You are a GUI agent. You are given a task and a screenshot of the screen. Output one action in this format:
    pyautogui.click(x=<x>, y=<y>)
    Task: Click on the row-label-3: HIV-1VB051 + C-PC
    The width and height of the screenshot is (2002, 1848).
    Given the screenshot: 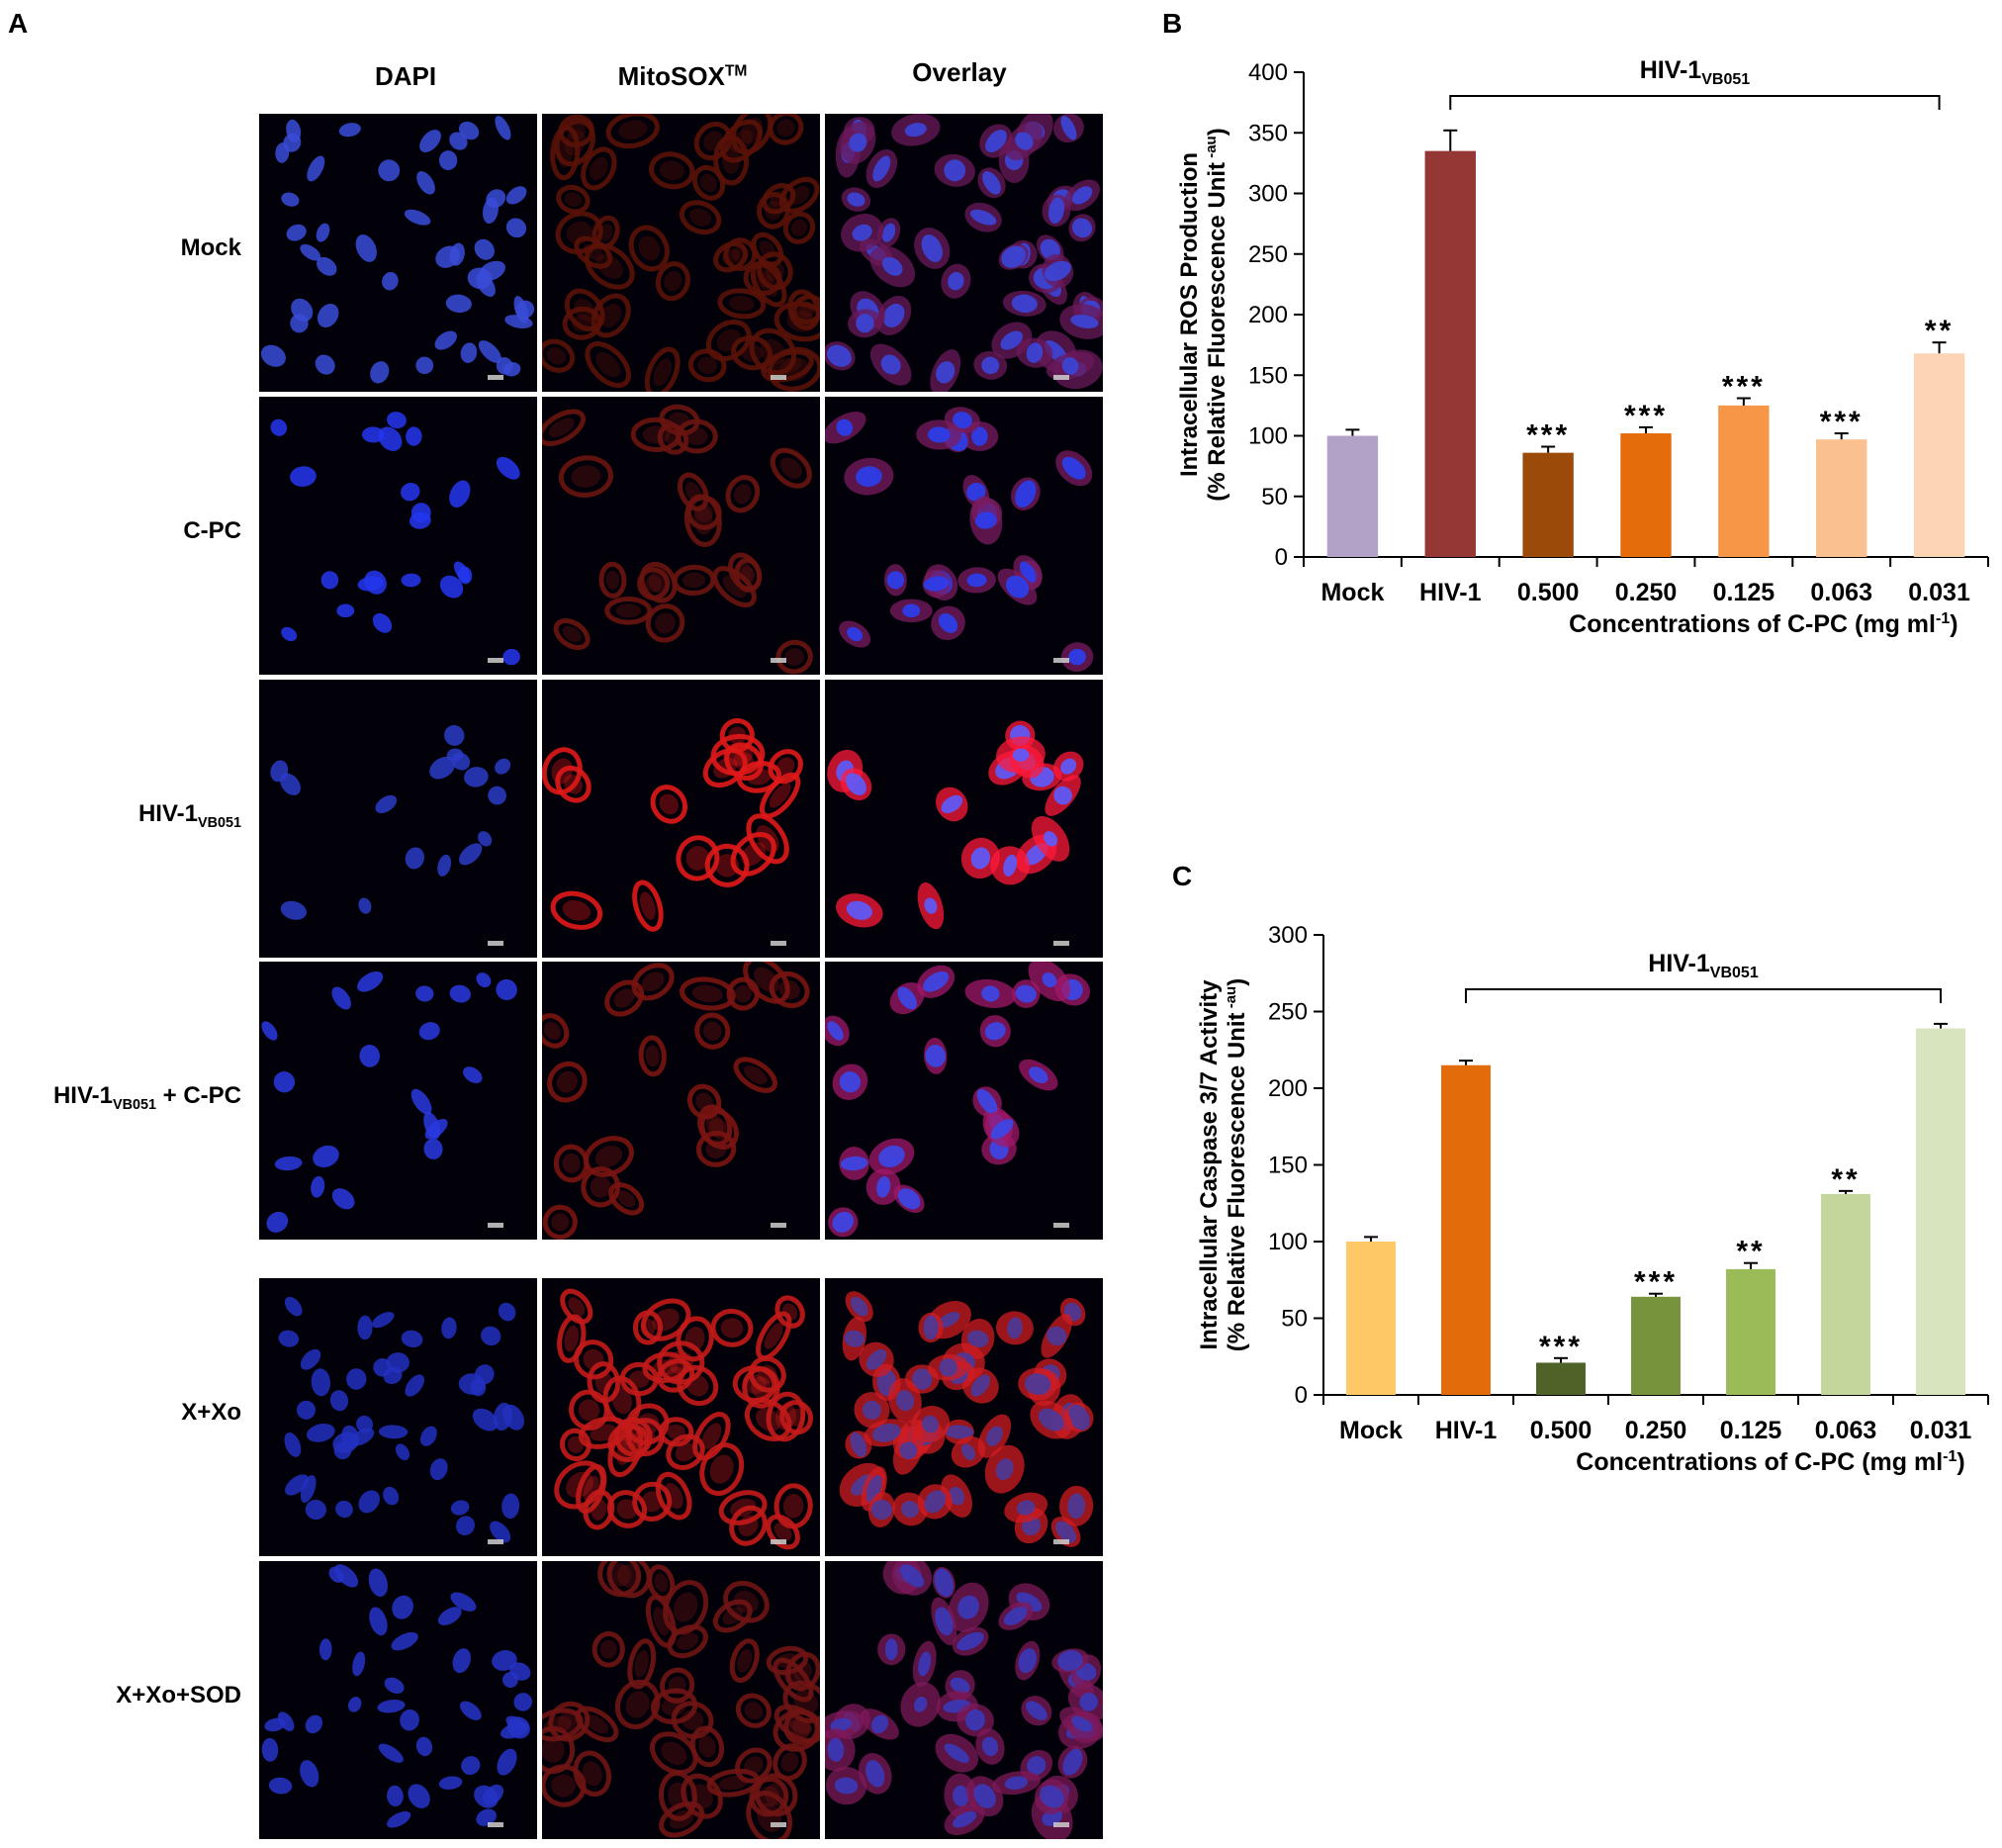 What is the action you would take?
    pyautogui.click(x=146, y=1097)
    